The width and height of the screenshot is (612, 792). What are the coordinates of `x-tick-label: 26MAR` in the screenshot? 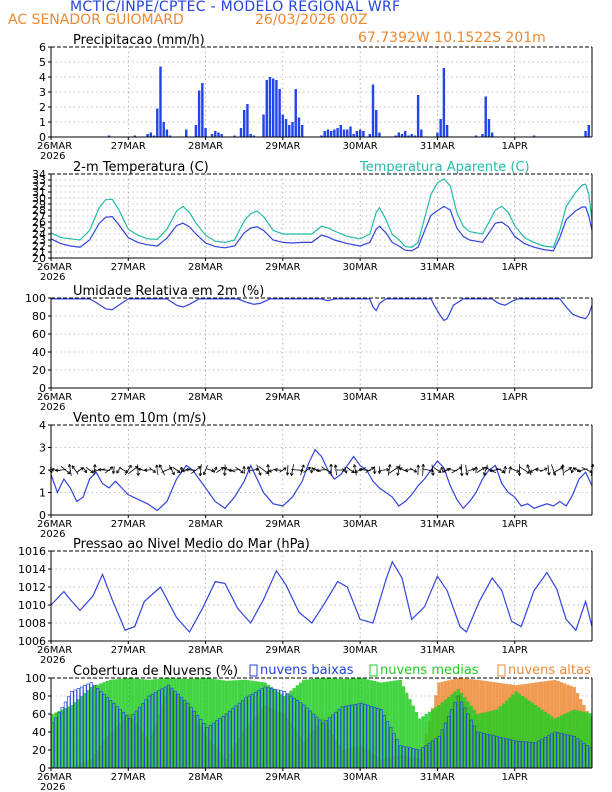 It's located at (54, 397).